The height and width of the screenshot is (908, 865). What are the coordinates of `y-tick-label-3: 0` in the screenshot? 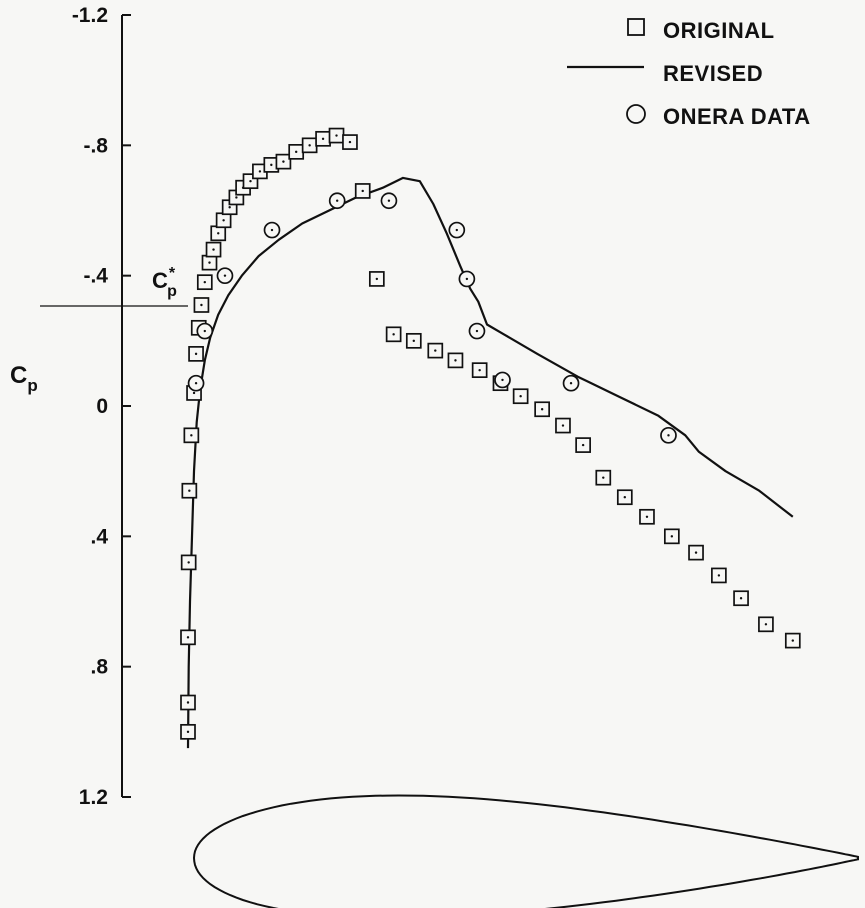 It's located at (102, 406).